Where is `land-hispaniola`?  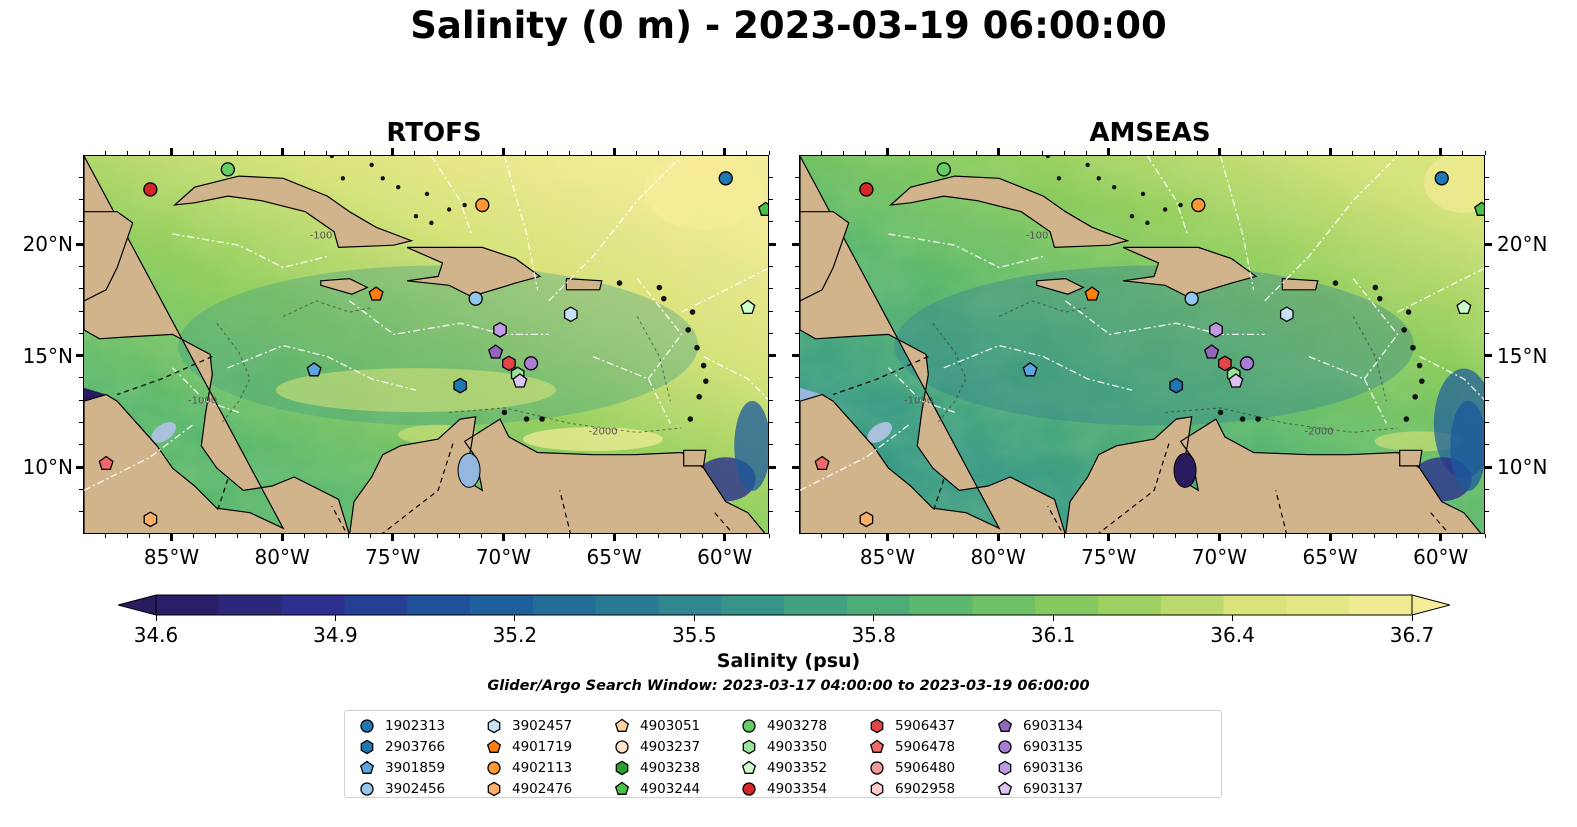 land-hispaniola is located at coordinates (474, 272).